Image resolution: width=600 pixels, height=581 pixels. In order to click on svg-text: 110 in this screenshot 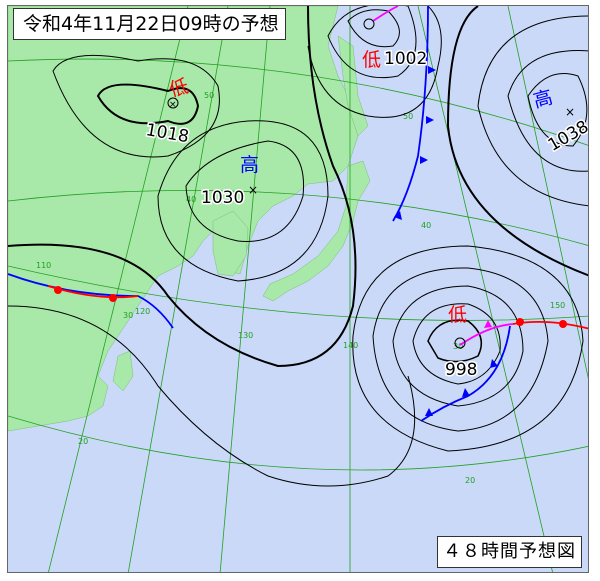, I will do `click(43, 265)`.